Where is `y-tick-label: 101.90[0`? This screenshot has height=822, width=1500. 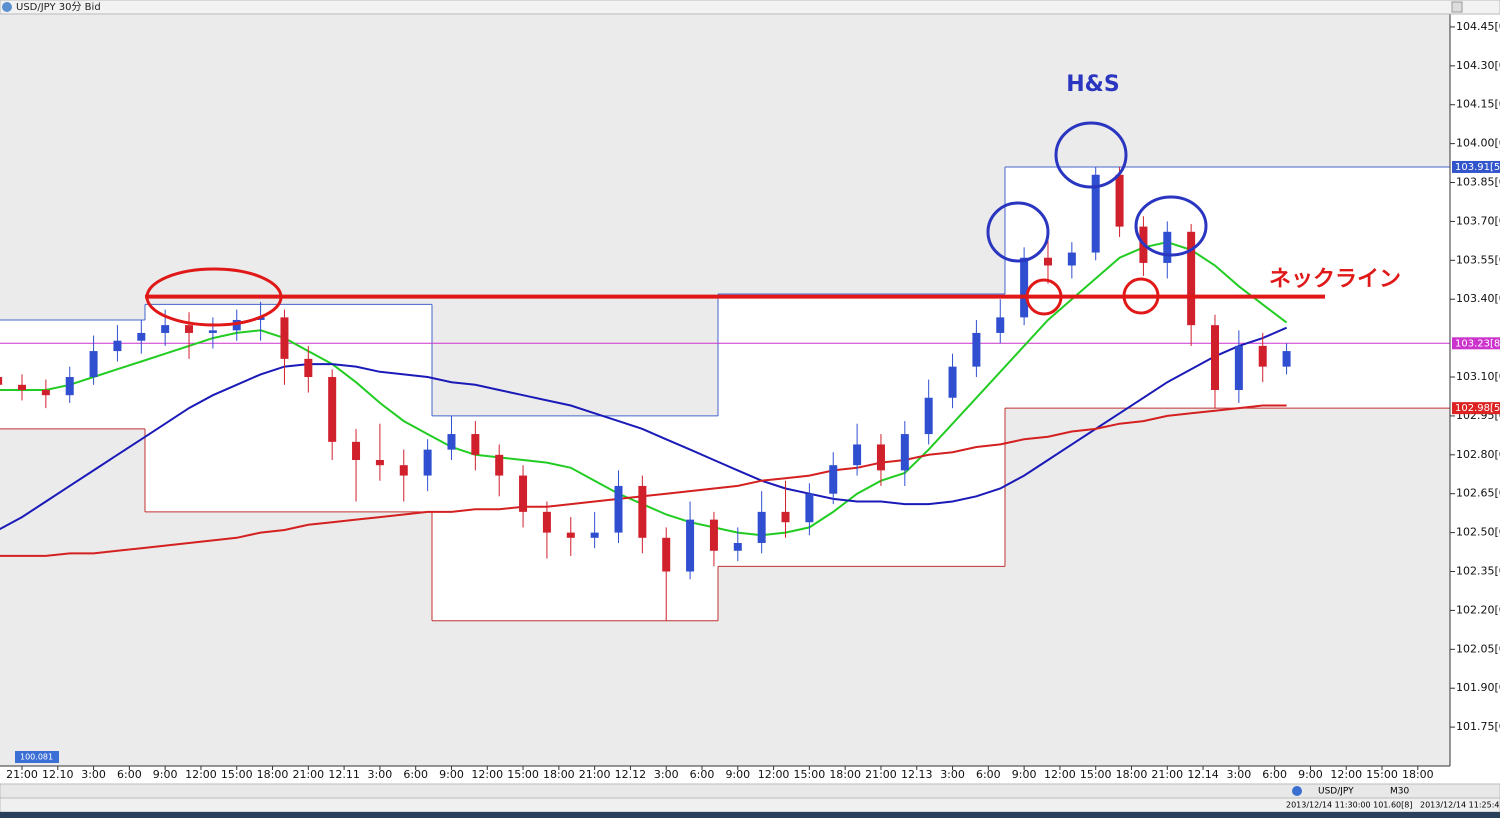
y-tick-label: 101.90[0 is located at coordinates (1478, 687).